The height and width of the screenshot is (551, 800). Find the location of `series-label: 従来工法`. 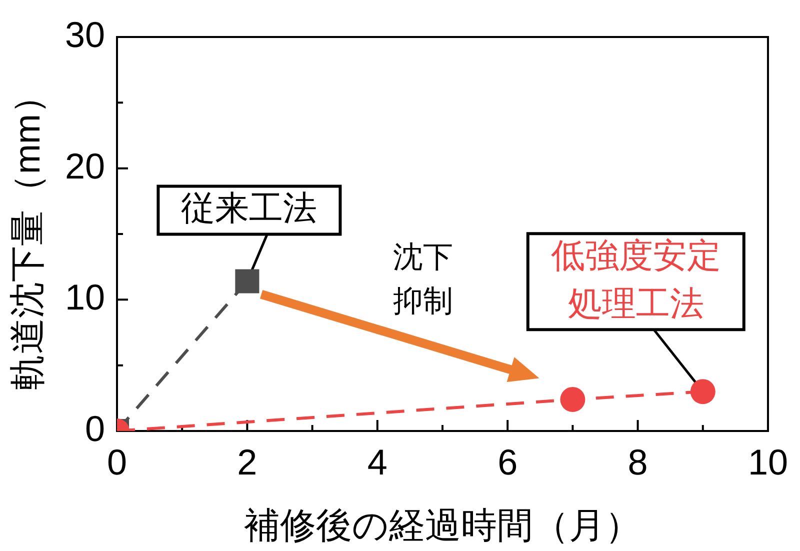

series-label: 従来工法 is located at coordinates (249, 209).